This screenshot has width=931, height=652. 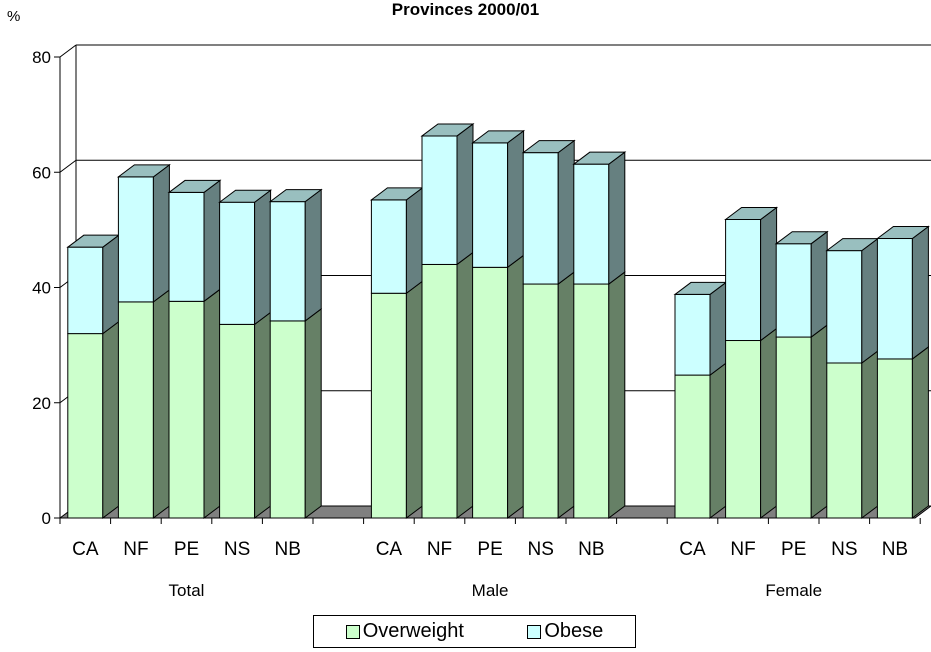 I want to click on y-tick-label: 60, so click(x=41, y=172).